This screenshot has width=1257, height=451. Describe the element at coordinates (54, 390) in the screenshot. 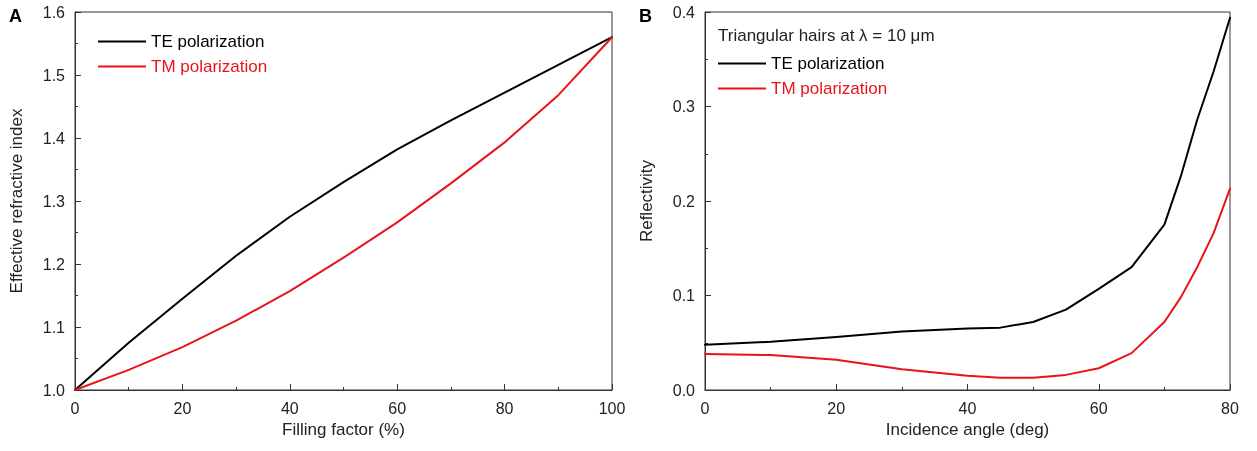

I see `y-tick-label: 1.0` at that location.